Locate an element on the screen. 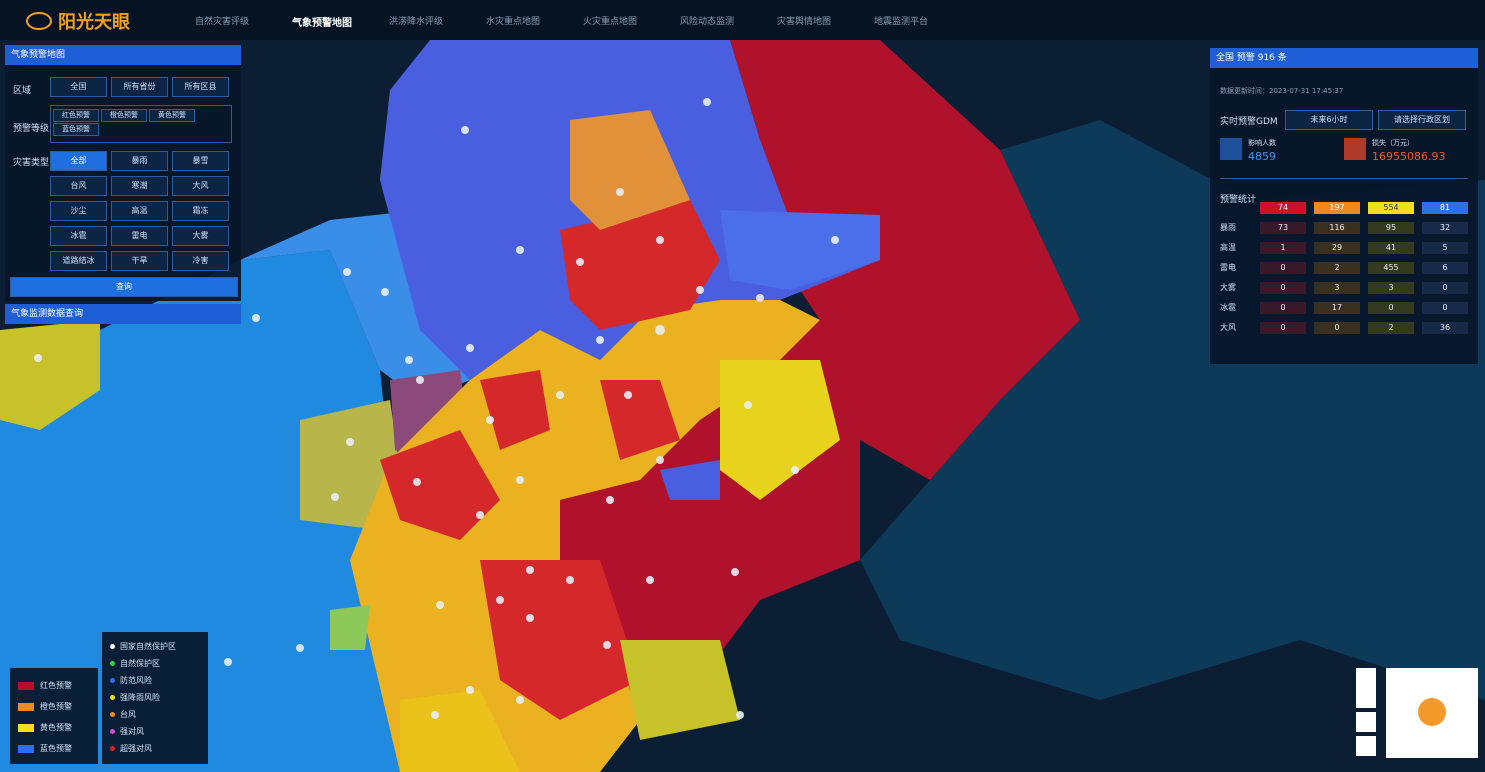 The width and height of the screenshot is (1485, 772). row-label: 暴雨 is located at coordinates (1228, 227).